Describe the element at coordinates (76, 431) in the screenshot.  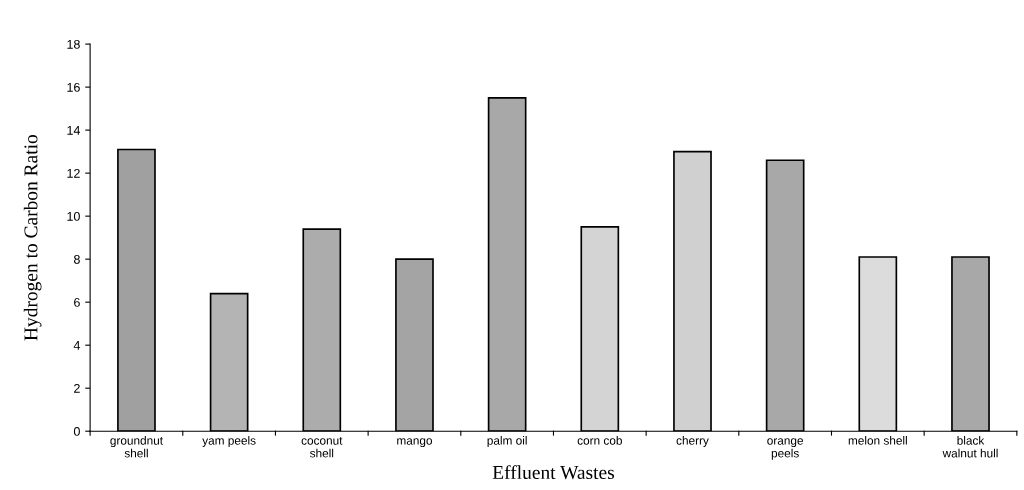
I see `y-tick-label: 0` at that location.